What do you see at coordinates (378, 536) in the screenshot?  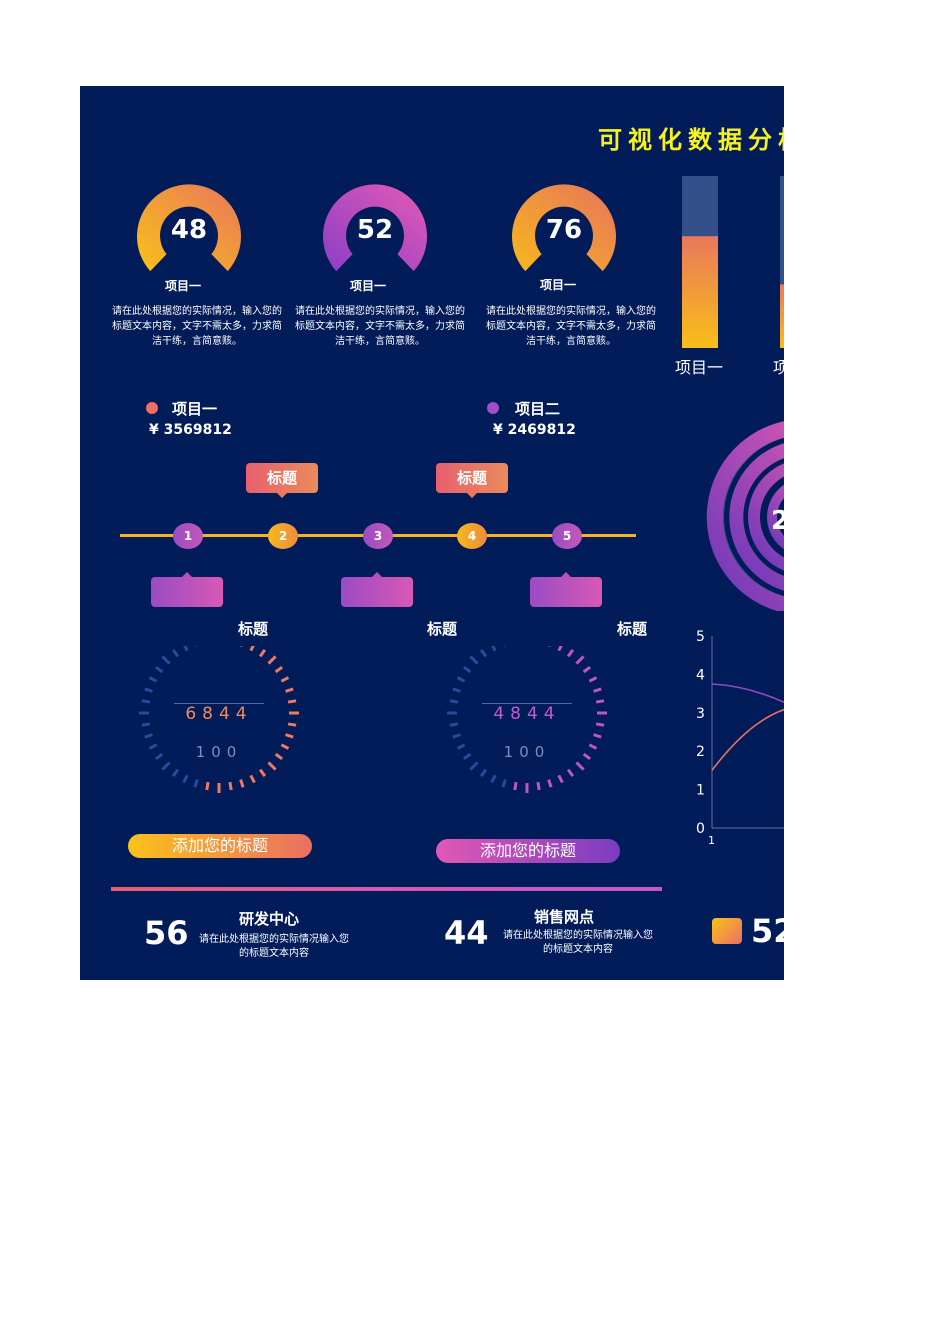 I see `timeline-node-3: 3` at bounding box center [378, 536].